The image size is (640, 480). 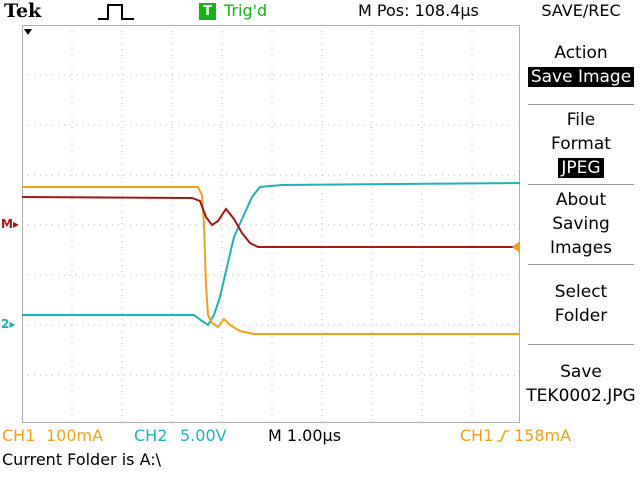 I want to click on action-value: Save Image, so click(x=581, y=77).